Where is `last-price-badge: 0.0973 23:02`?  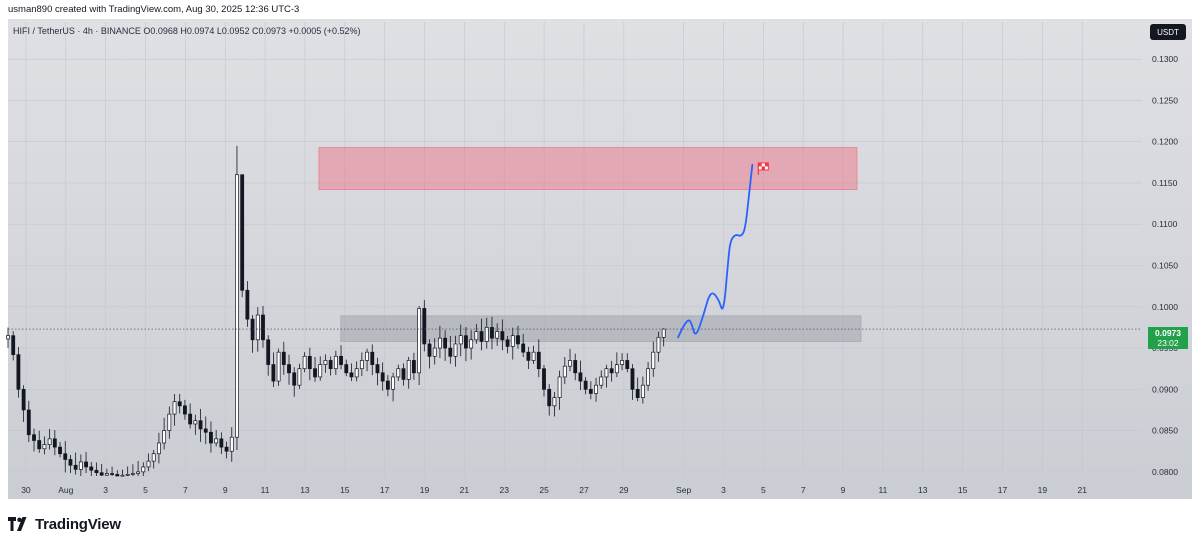 last-price-badge: 0.0973 23:02 is located at coordinates (1168, 338).